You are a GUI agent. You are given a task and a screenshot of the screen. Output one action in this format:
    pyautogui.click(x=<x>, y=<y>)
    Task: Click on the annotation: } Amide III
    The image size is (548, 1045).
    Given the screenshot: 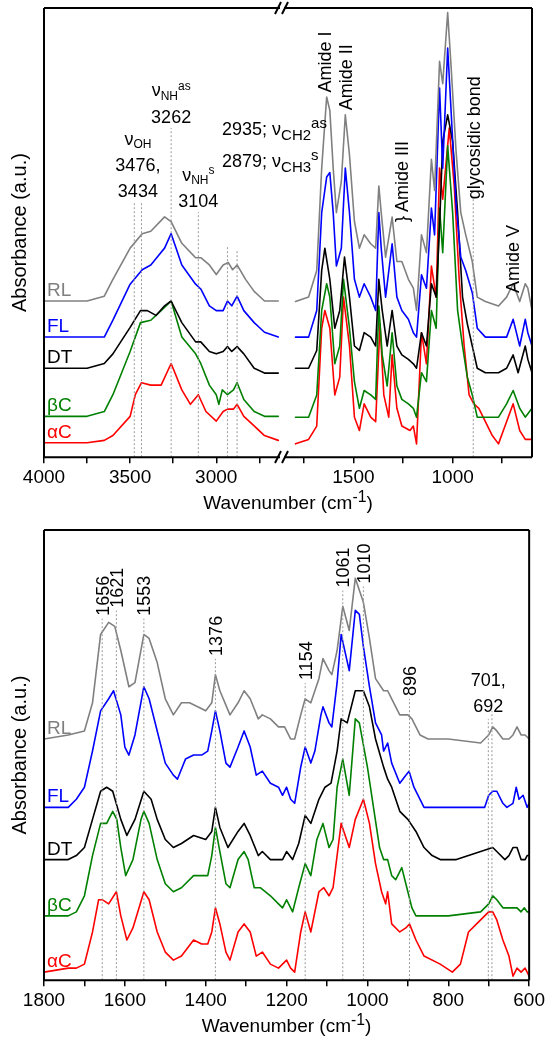 What is the action you would take?
    pyautogui.click(x=402, y=181)
    